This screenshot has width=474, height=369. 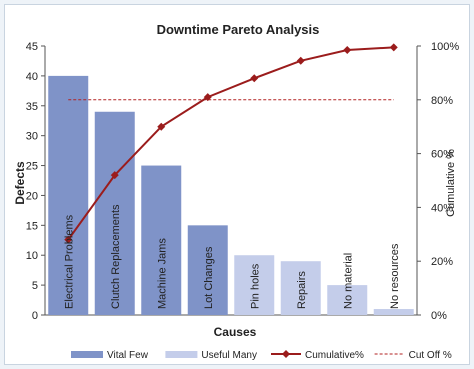 I want to click on y2-tick-label: 60%, so click(x=442, y=155).